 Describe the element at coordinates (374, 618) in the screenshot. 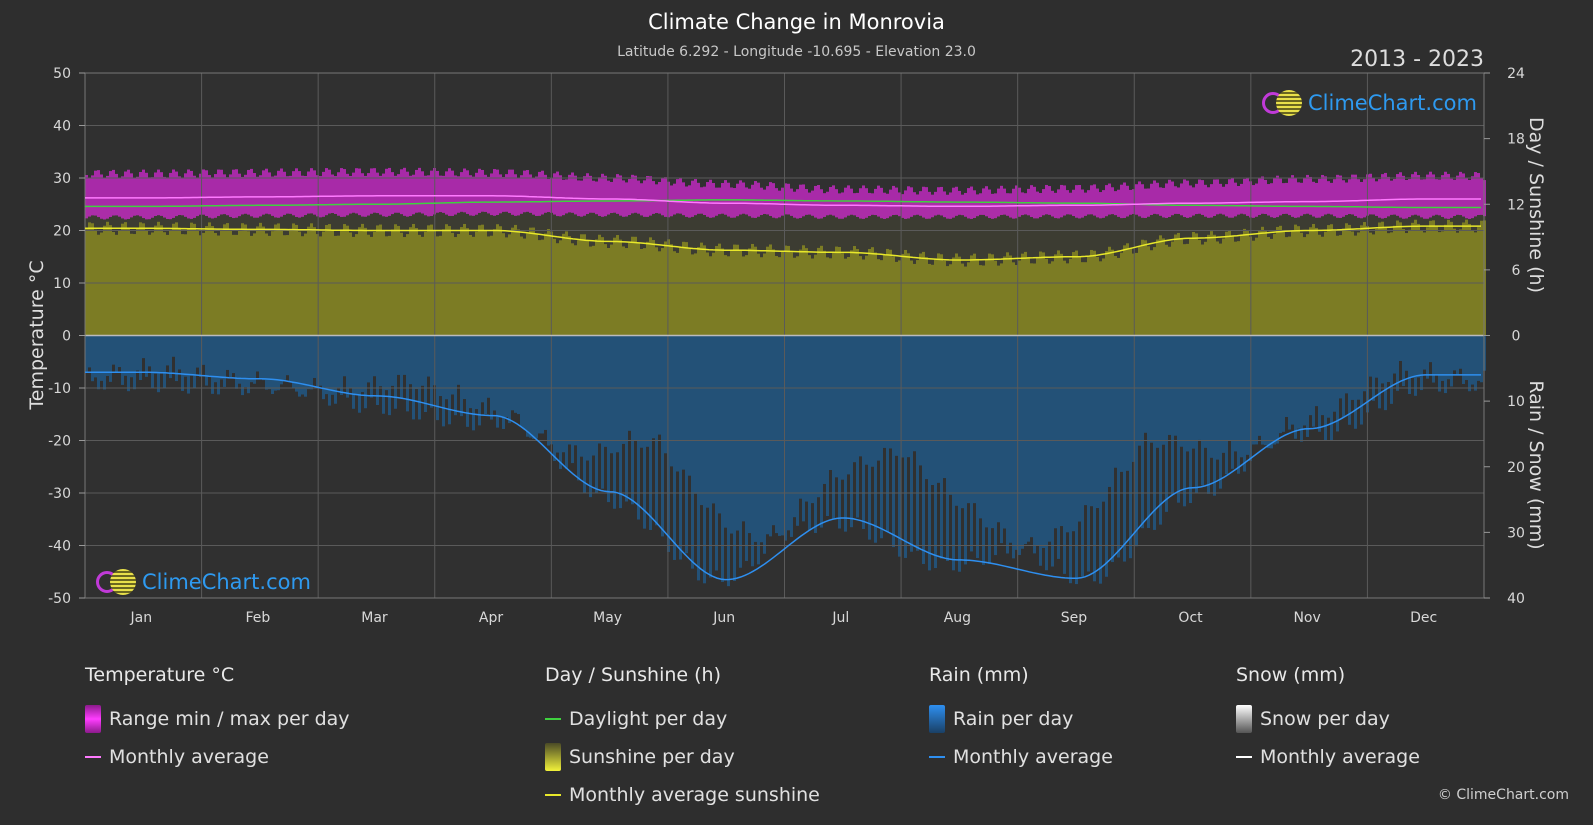

I see `month-label: Mar` at that location.